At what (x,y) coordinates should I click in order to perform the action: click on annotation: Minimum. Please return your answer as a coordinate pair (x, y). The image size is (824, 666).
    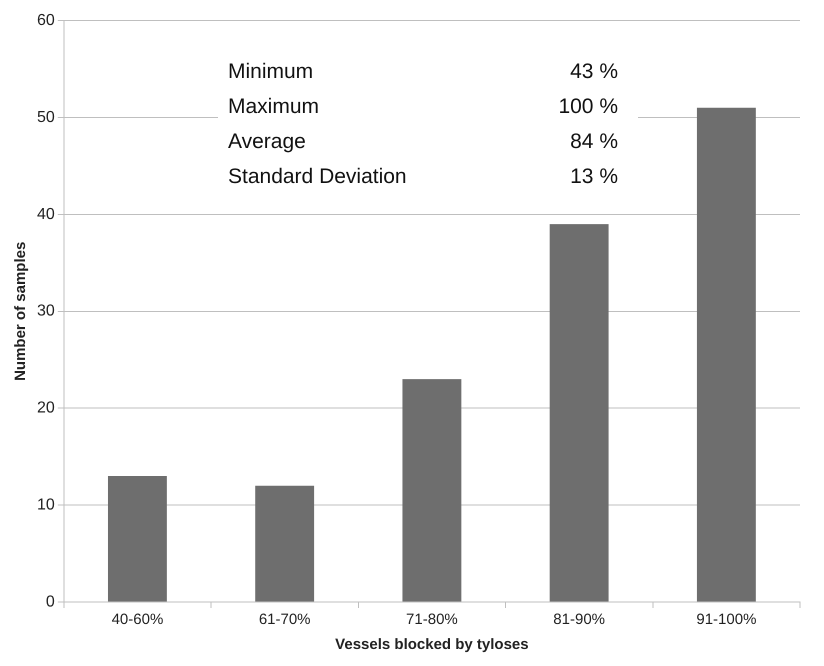
    Looking at the image, I should click on (271, 72).